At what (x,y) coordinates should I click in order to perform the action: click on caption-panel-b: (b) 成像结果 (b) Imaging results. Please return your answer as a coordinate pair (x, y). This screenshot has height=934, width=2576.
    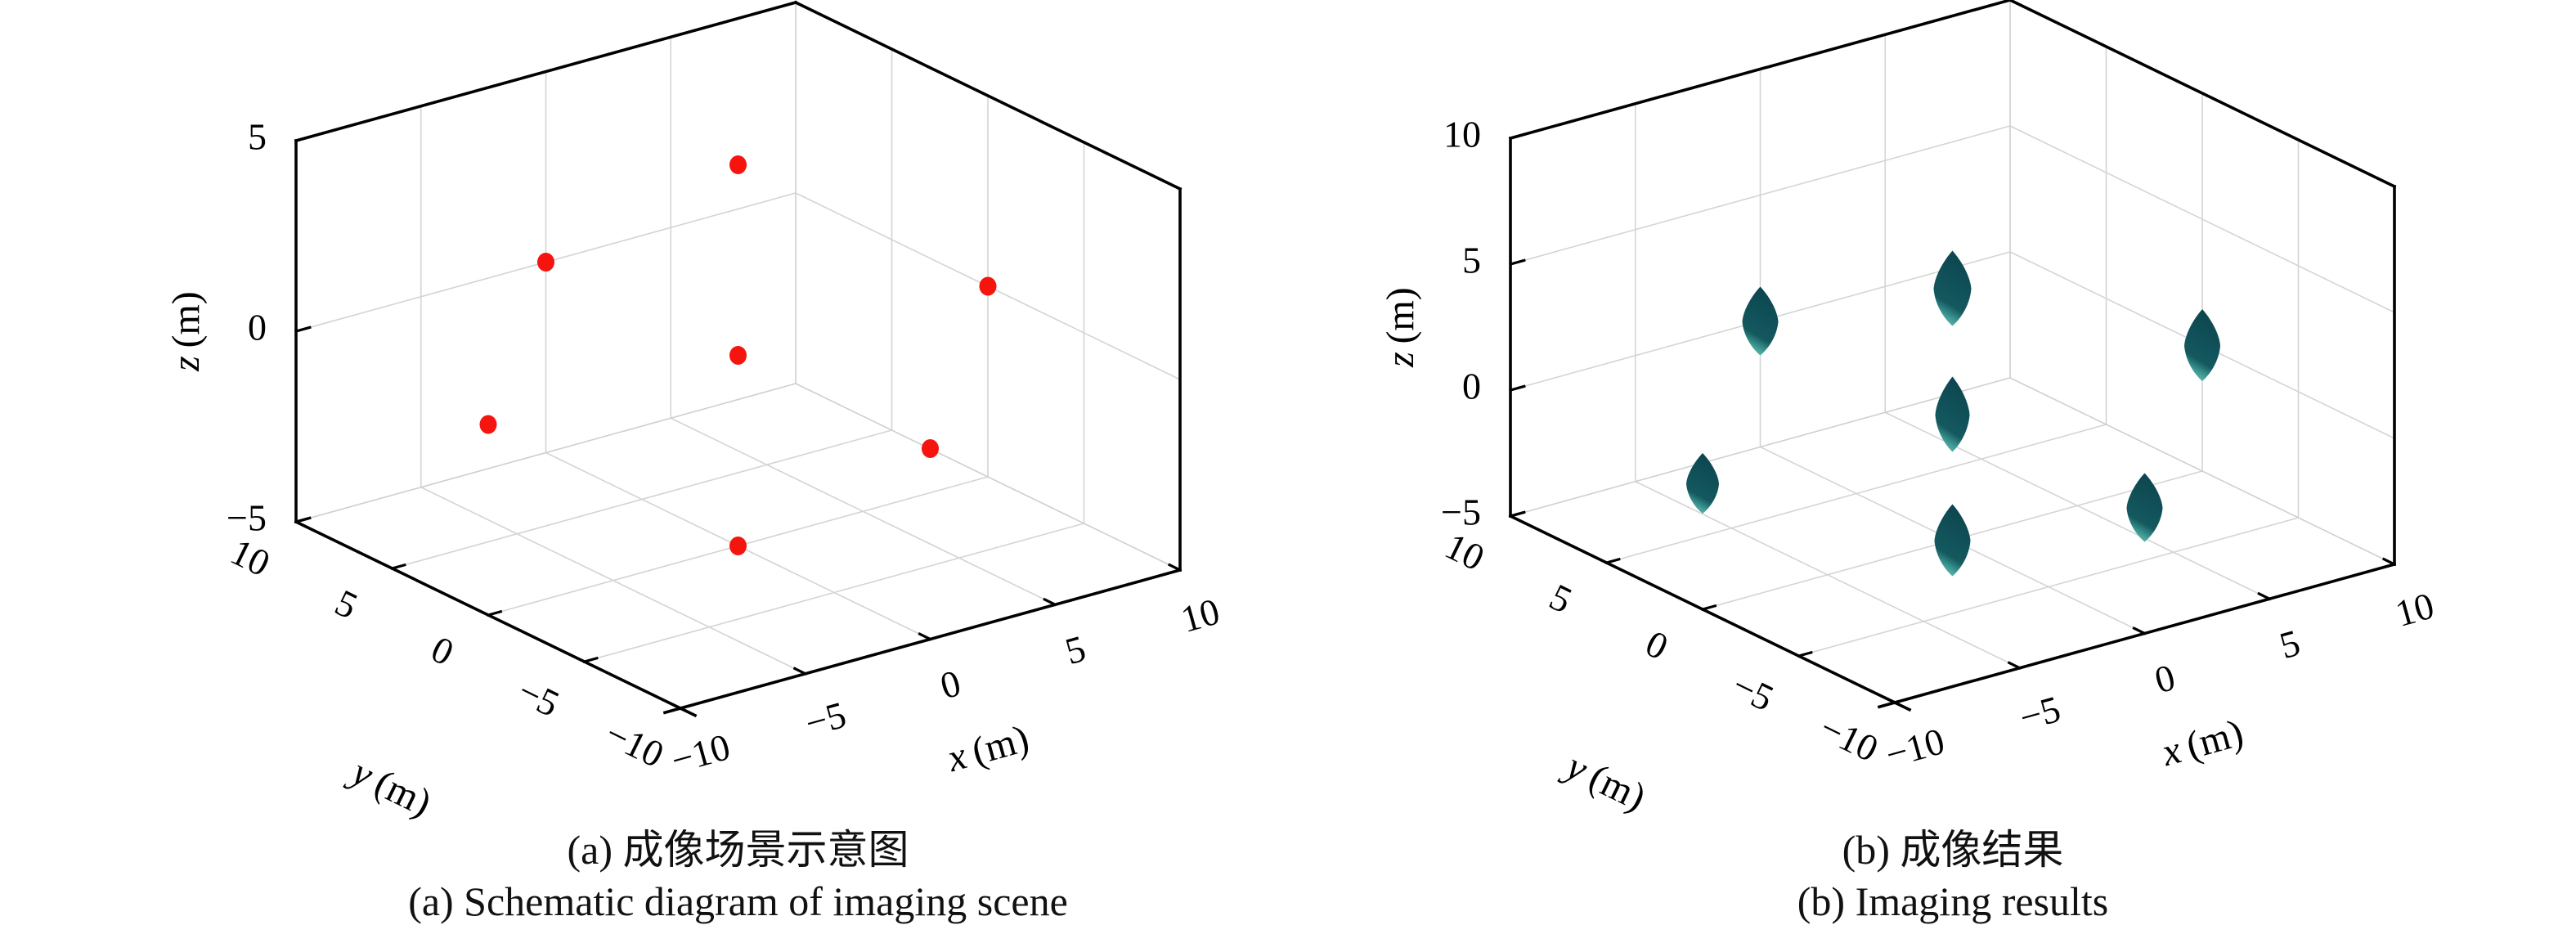
    Looking at the image, I should click on (1946, 875).